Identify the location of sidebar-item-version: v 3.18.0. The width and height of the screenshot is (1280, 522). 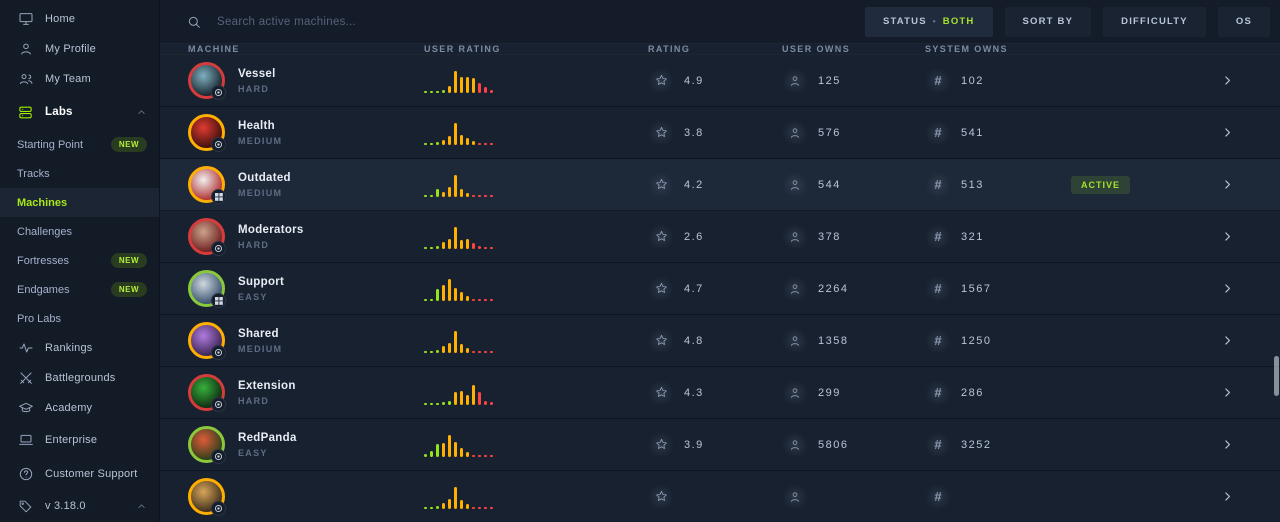
(79, 506).